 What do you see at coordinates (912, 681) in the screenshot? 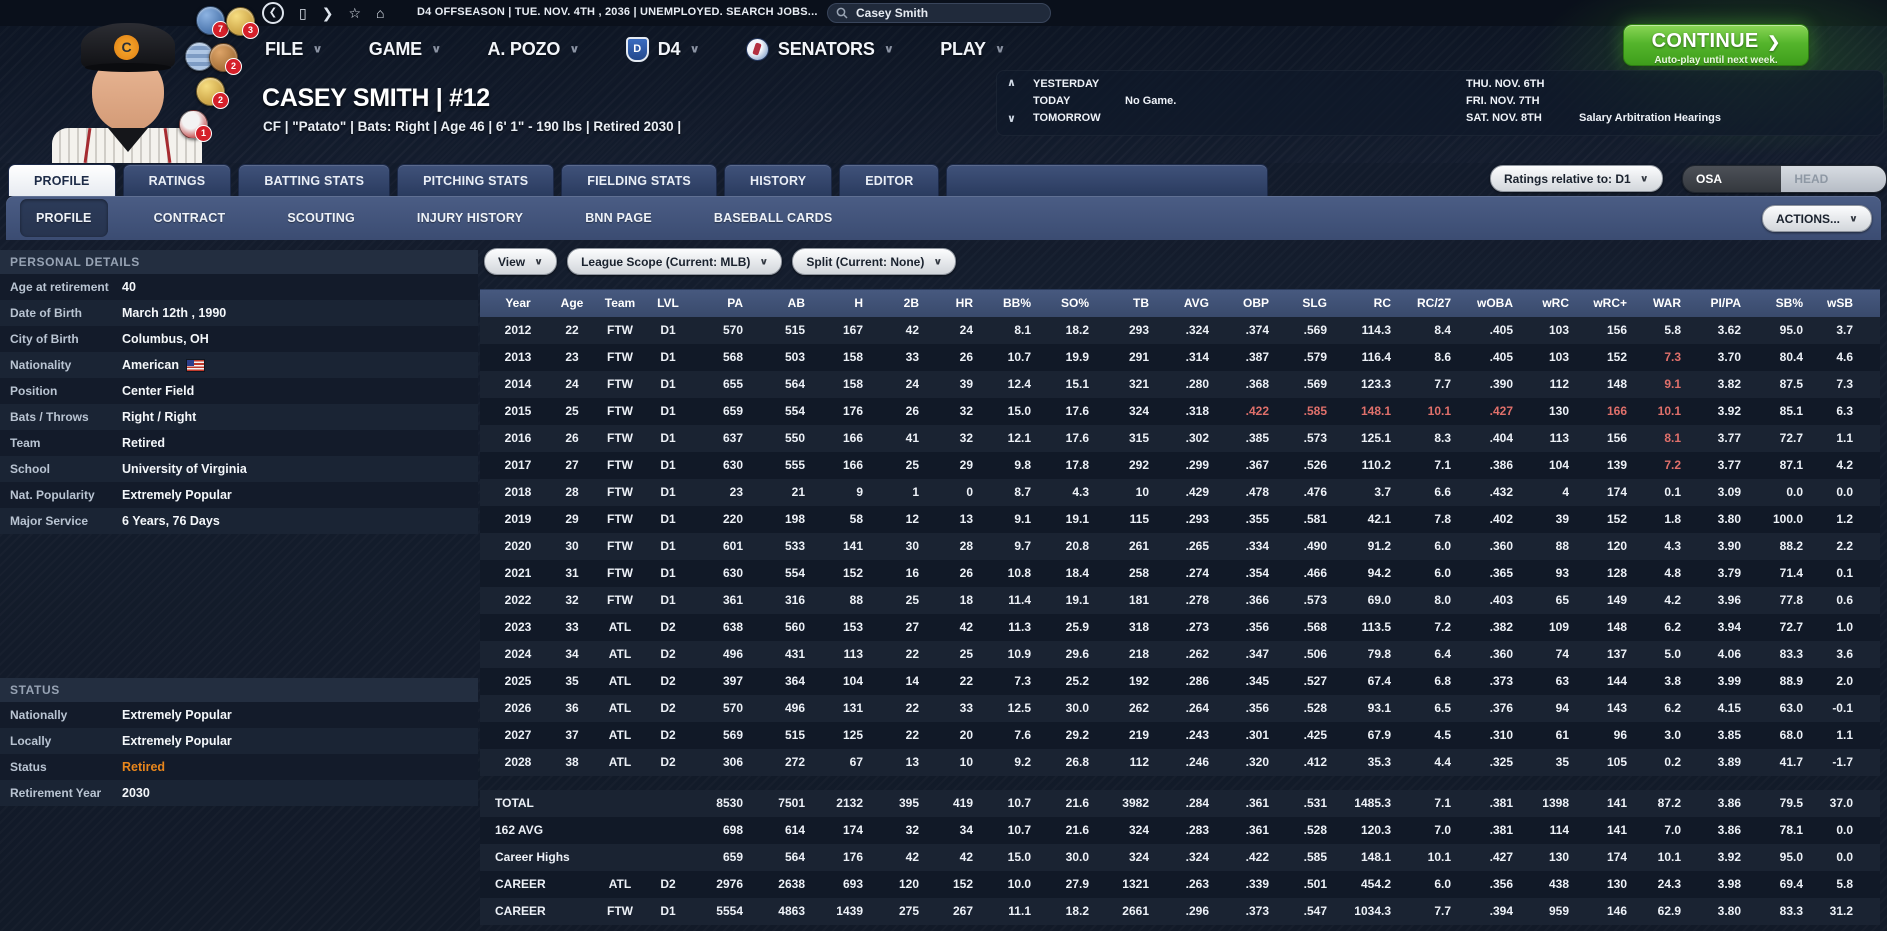
I see `cell-2B: 14` at bounding box center [912, 681].